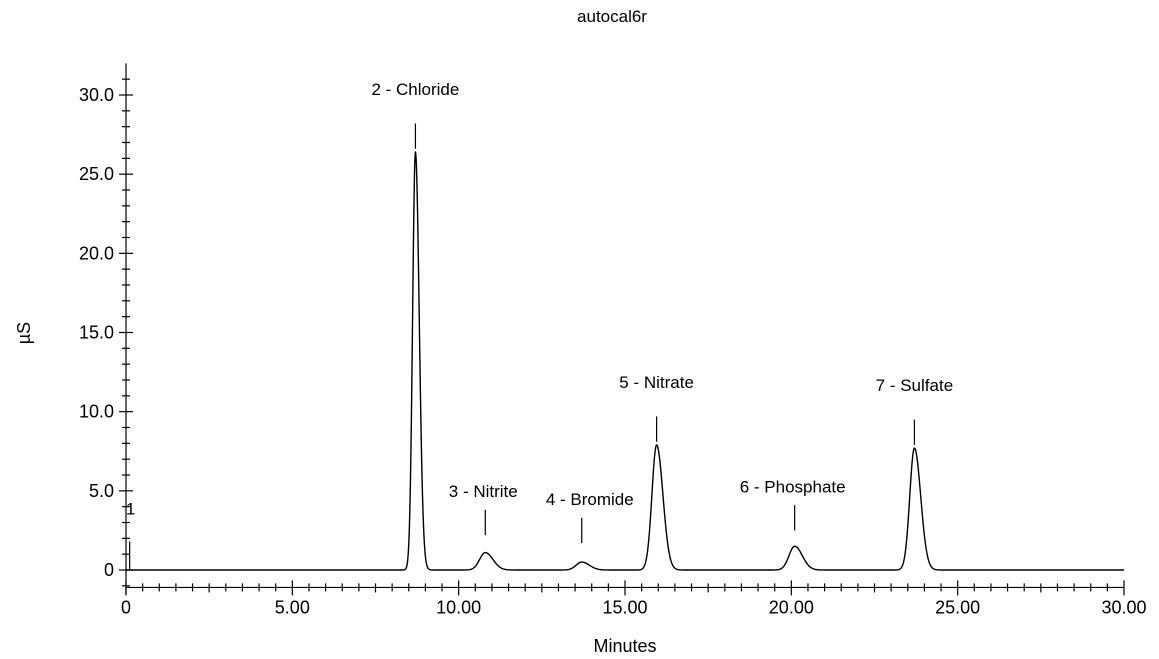 The height and width of the screenshot is (659, 1159). I want to click on chart-title: autocal6r, so click(612, 16).